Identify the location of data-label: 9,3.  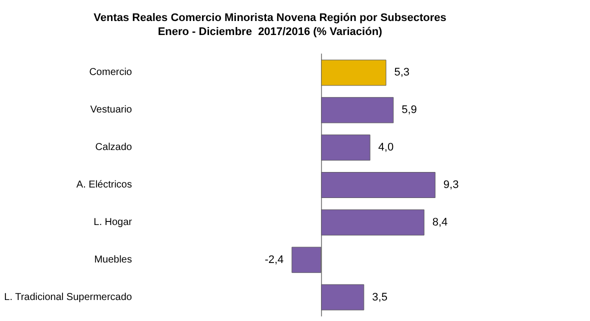
(451, 185).